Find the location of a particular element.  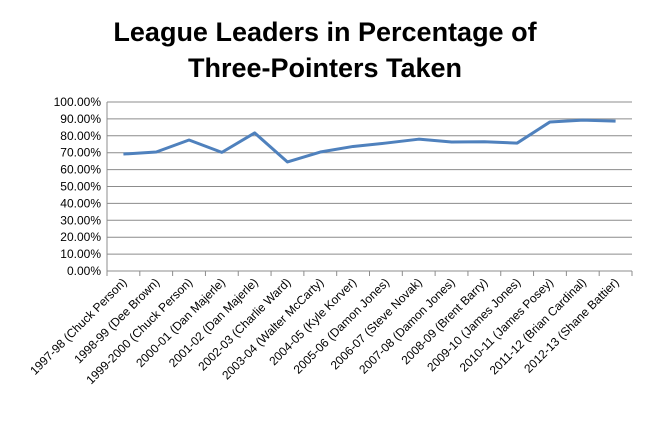

y-tick-label: 90.00% is located at coordinates (80, 119).